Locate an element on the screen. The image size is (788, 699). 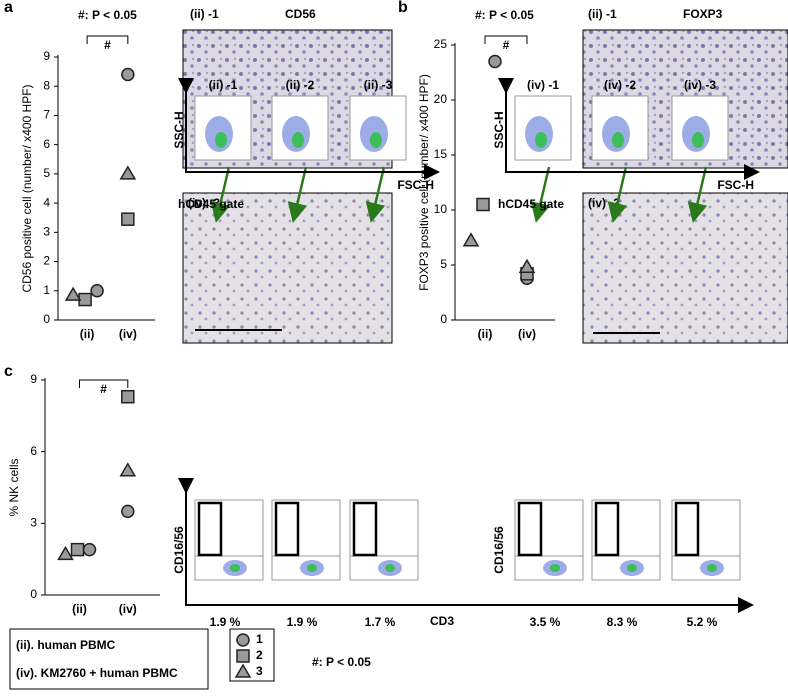
y-axis-label: FOXP3 positive cell (number/ x400 HPF) is located at coordinates (424, 182).